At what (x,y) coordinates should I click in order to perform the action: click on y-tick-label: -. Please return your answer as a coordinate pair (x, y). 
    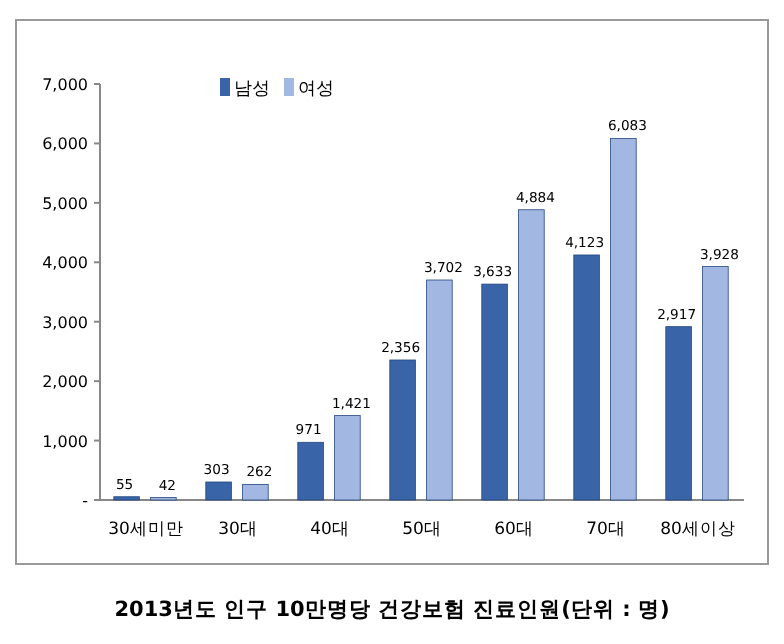
    Looking at the image, I should click on (85, 501).